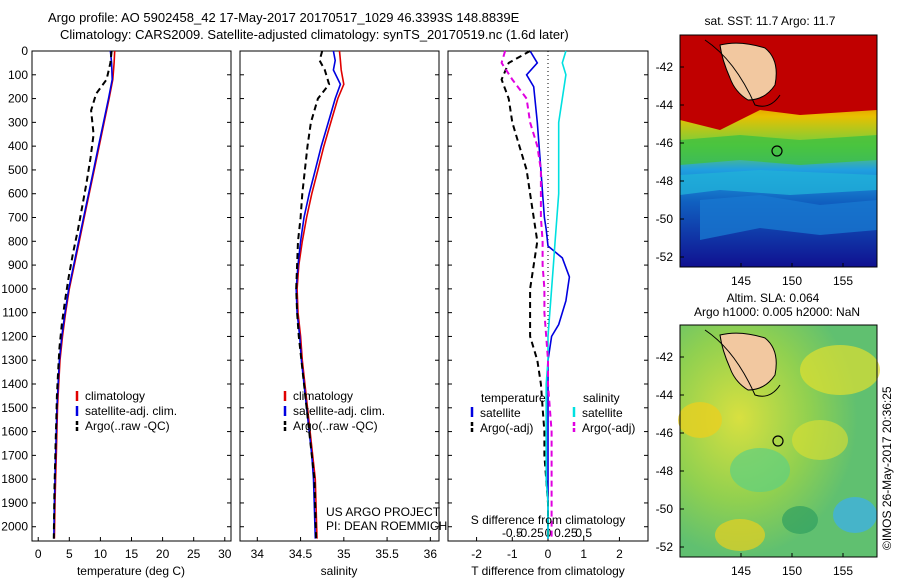  Describe the element at coordinates (132, 554) in the screenshot. I see `x-tick-label: 15` at that location.